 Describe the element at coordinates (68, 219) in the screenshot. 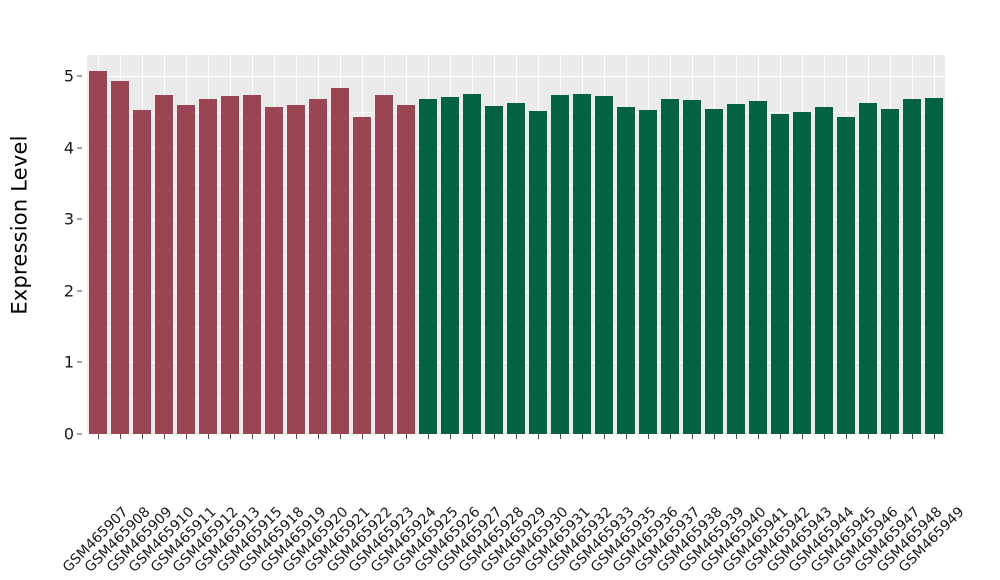

I see `y-axis-tick-label: 3` at that location.